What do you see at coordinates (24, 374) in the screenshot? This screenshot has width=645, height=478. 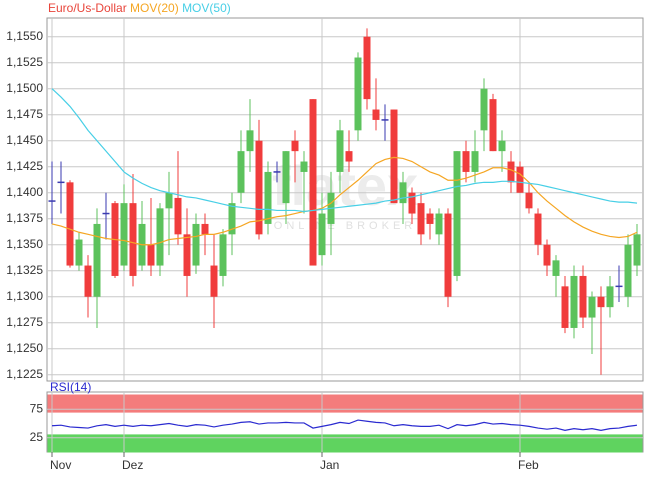 I see `y-tick-label: 1,1225` at bounding box center [24, 374].